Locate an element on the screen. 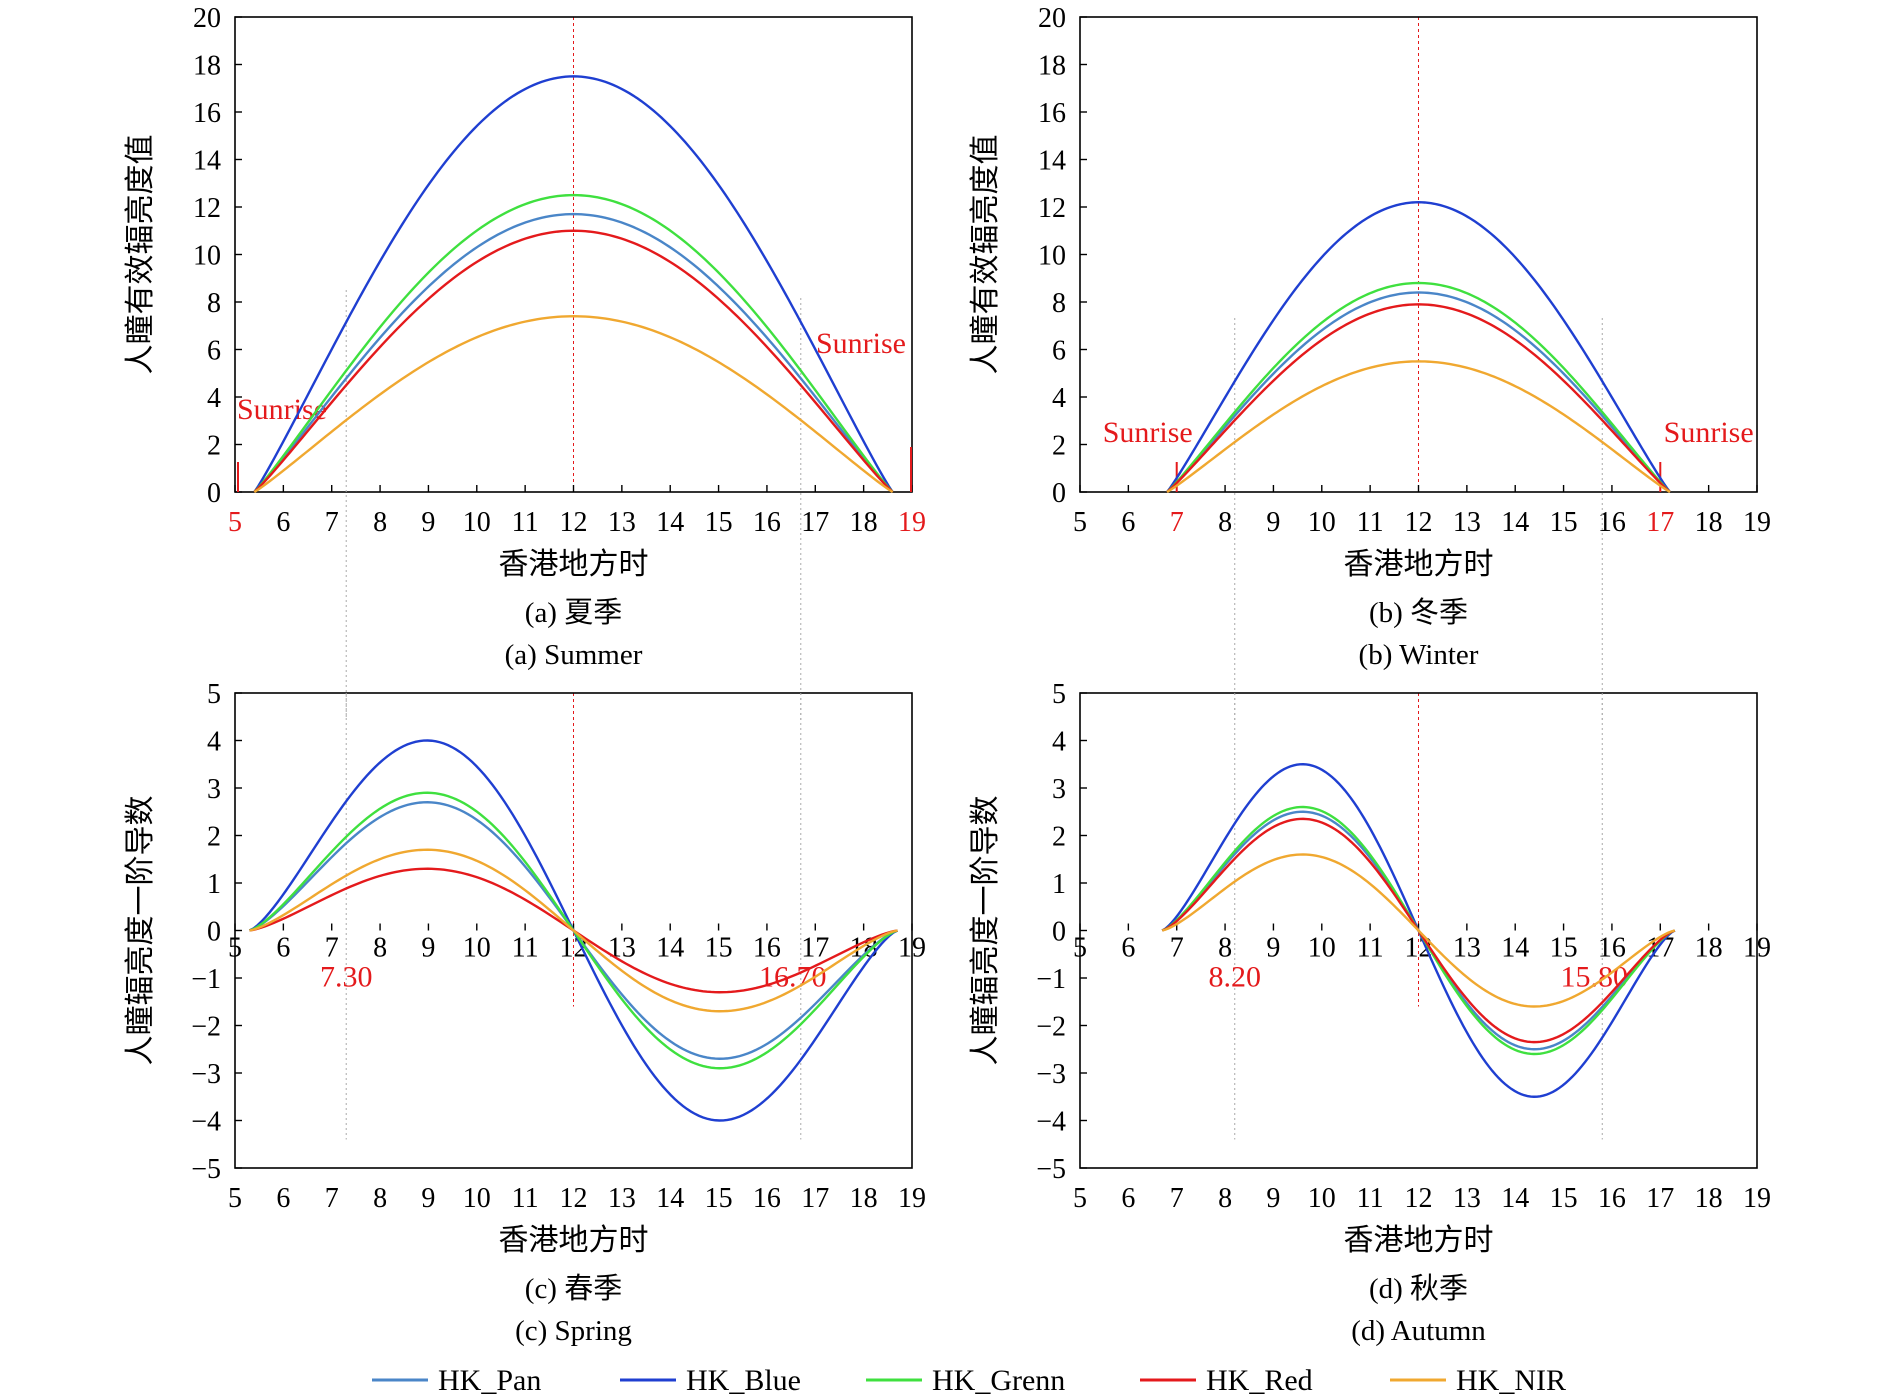 Image resolution: width=1890 pixels, height=1394 pixels. legend-item-hk_grenn: HK_Grenn is located at coordinates (965, 1379).